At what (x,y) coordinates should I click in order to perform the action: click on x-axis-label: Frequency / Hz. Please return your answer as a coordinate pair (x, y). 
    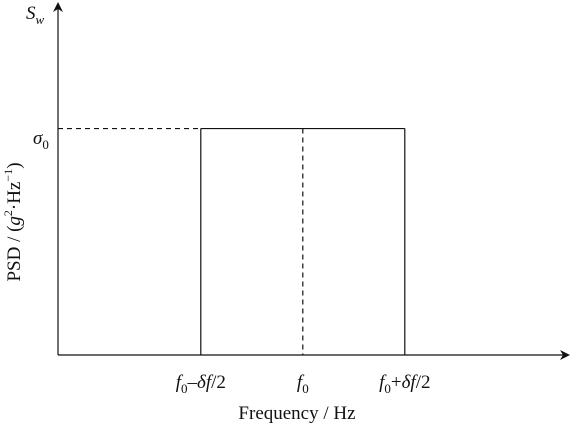
    Looking at the image, I should click on (296, 413).